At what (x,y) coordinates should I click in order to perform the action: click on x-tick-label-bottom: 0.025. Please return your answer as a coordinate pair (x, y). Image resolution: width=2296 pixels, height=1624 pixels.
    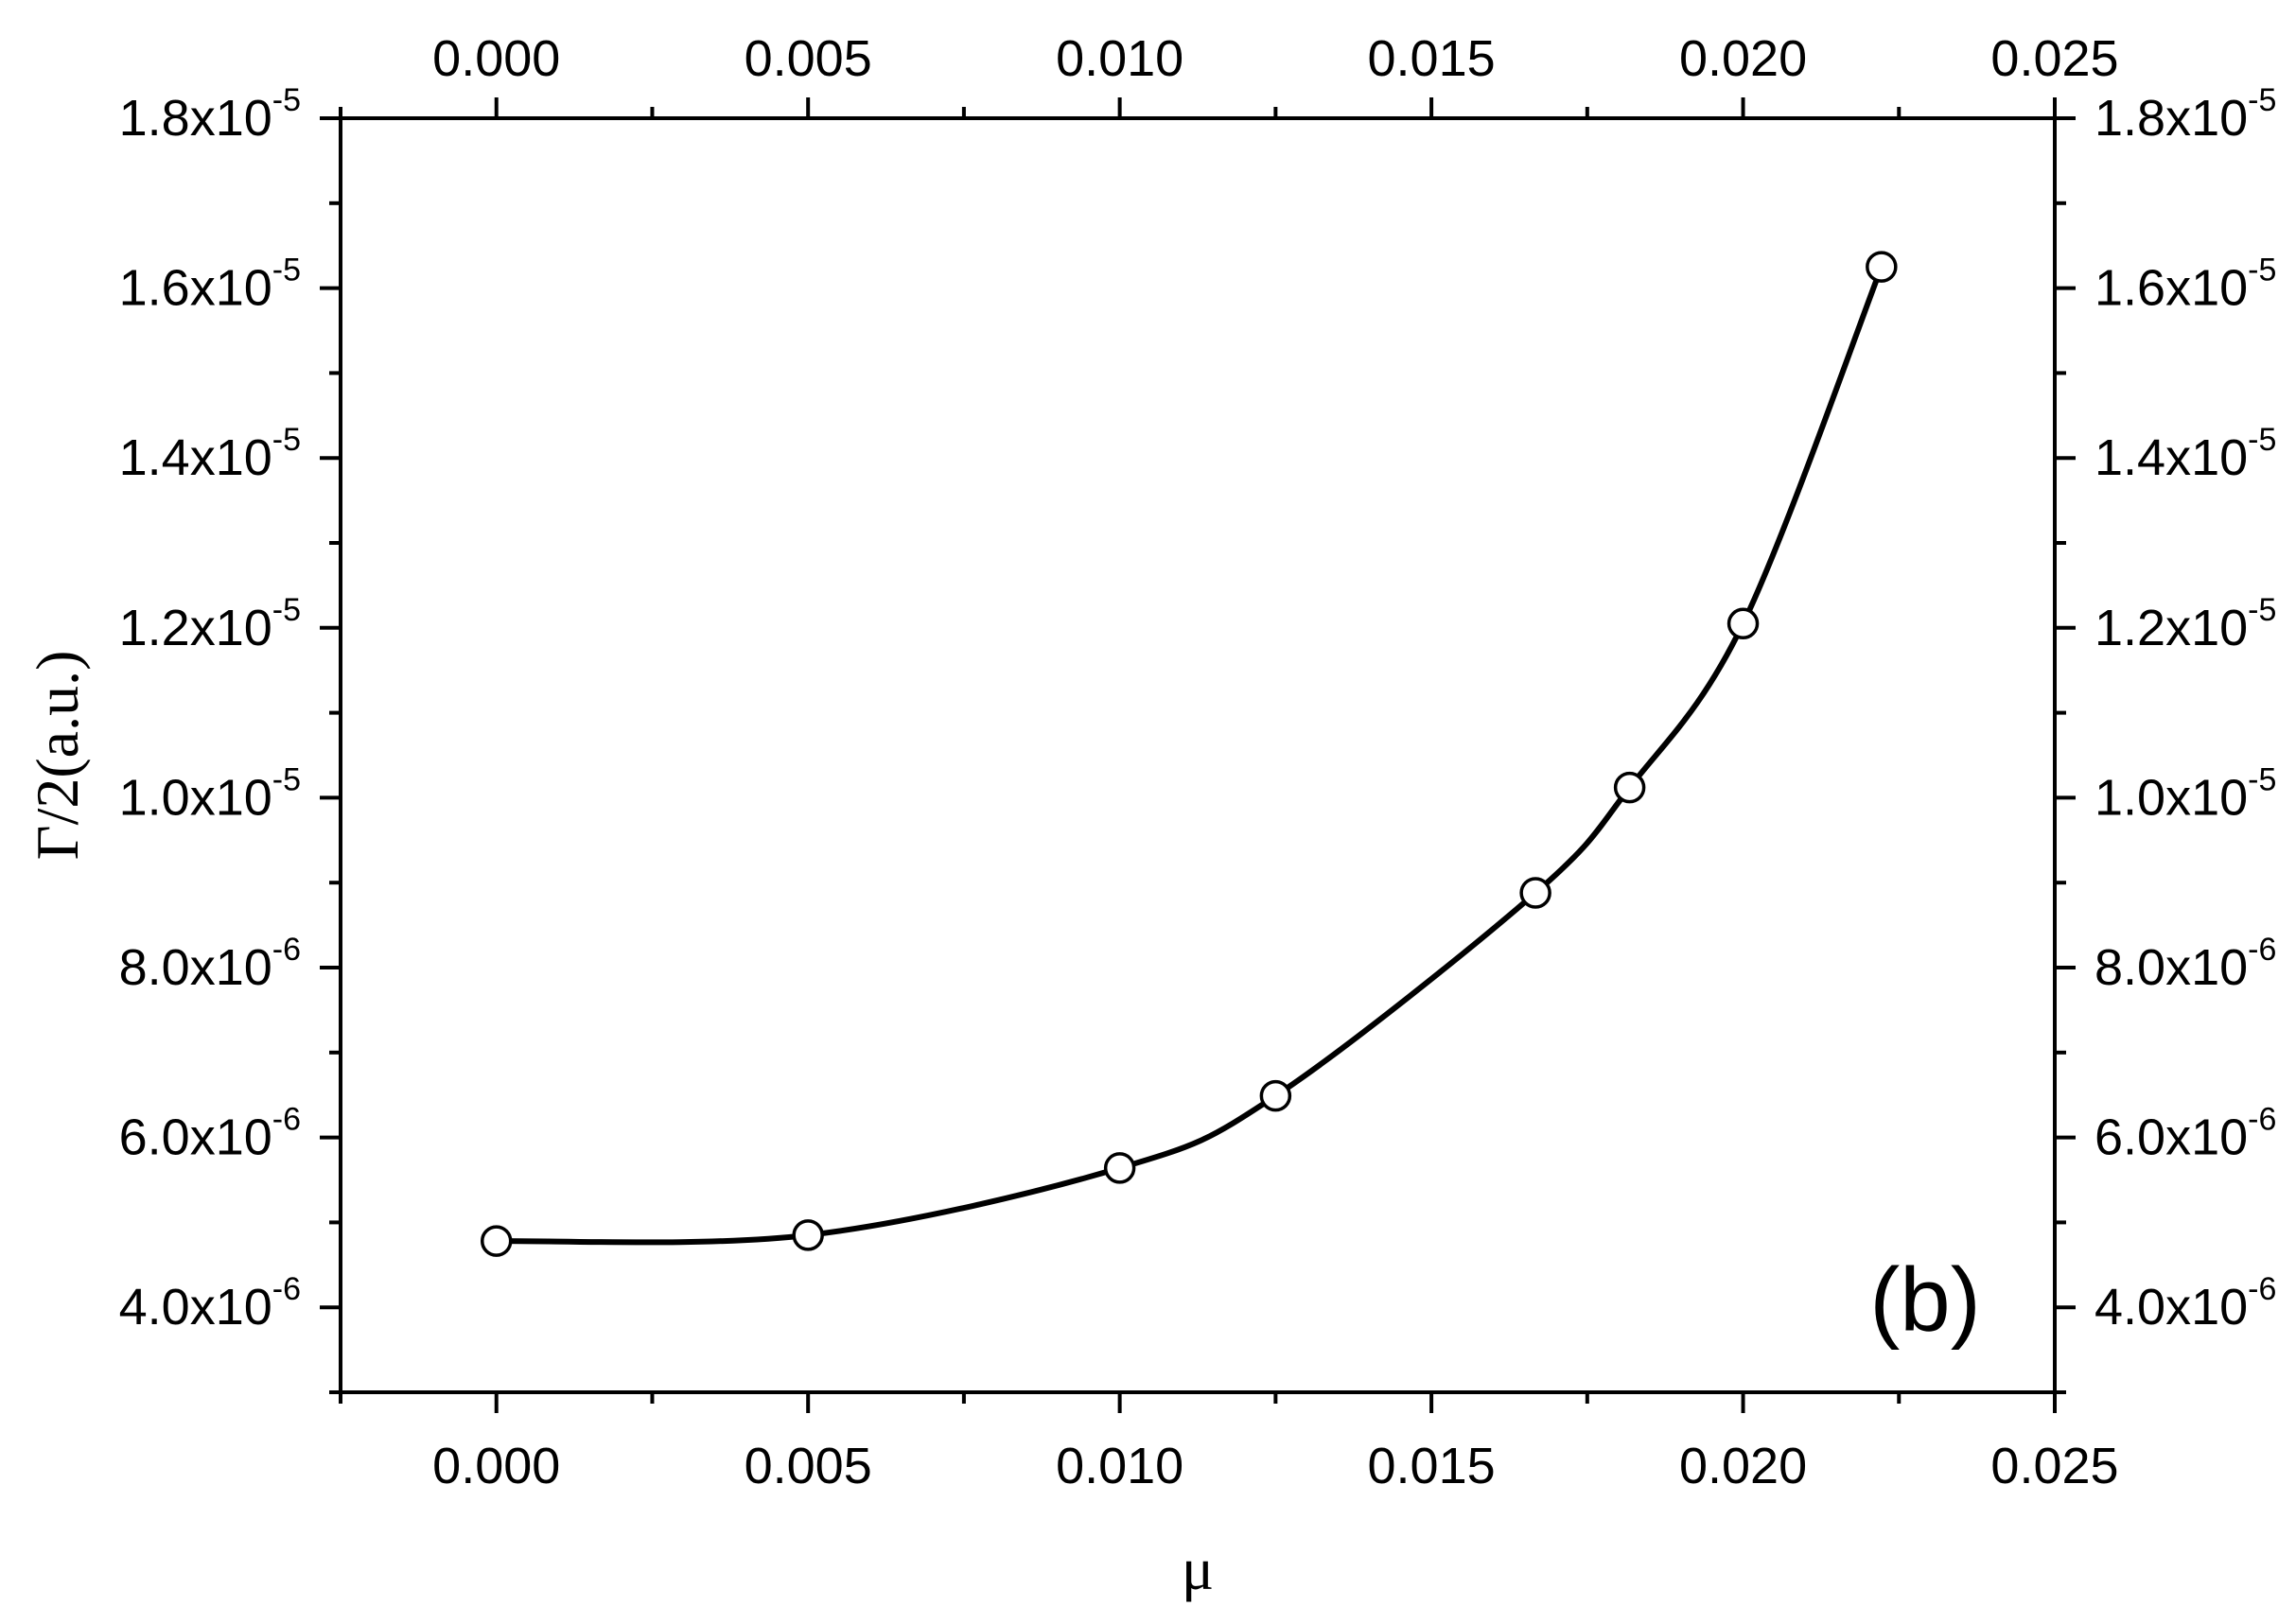
    Looking at the image, I should click on (2054, 1466).